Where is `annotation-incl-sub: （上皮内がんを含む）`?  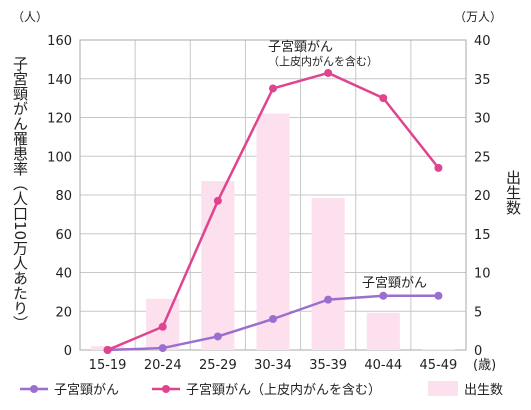
annotation-incl-sub: （上皮内がんを含む） is located at coordinates (323, 61).